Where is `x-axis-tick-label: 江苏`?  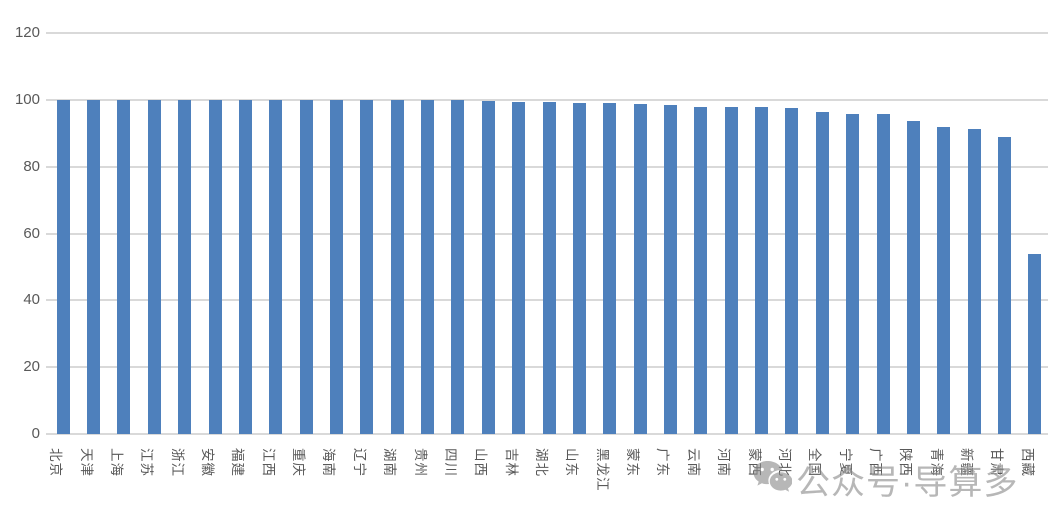 x-axis-tick-label: 江苏 is located at coordinates (147, 462).